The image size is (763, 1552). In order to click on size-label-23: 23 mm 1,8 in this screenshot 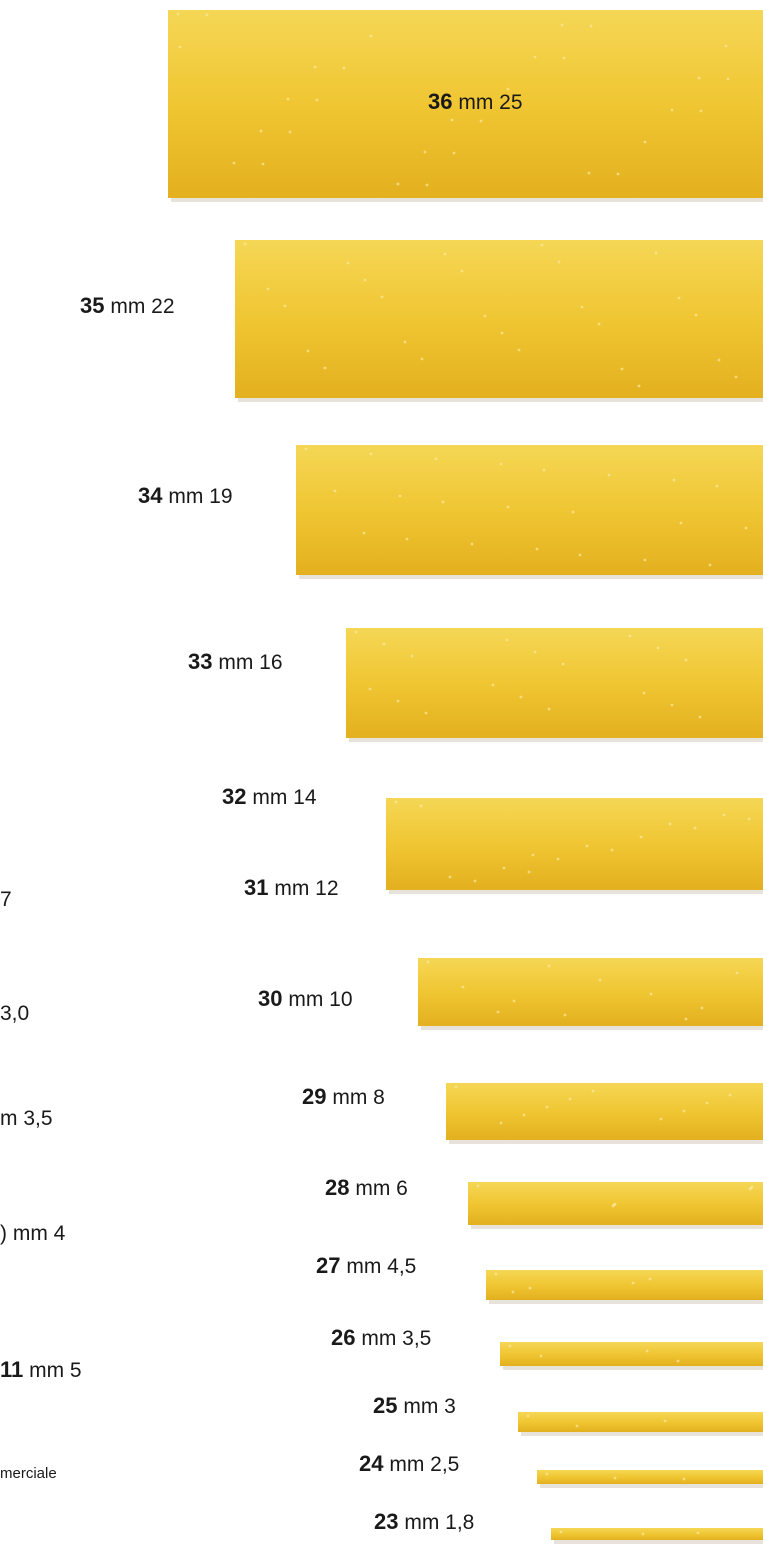, I will do `click(424, 1522)`.